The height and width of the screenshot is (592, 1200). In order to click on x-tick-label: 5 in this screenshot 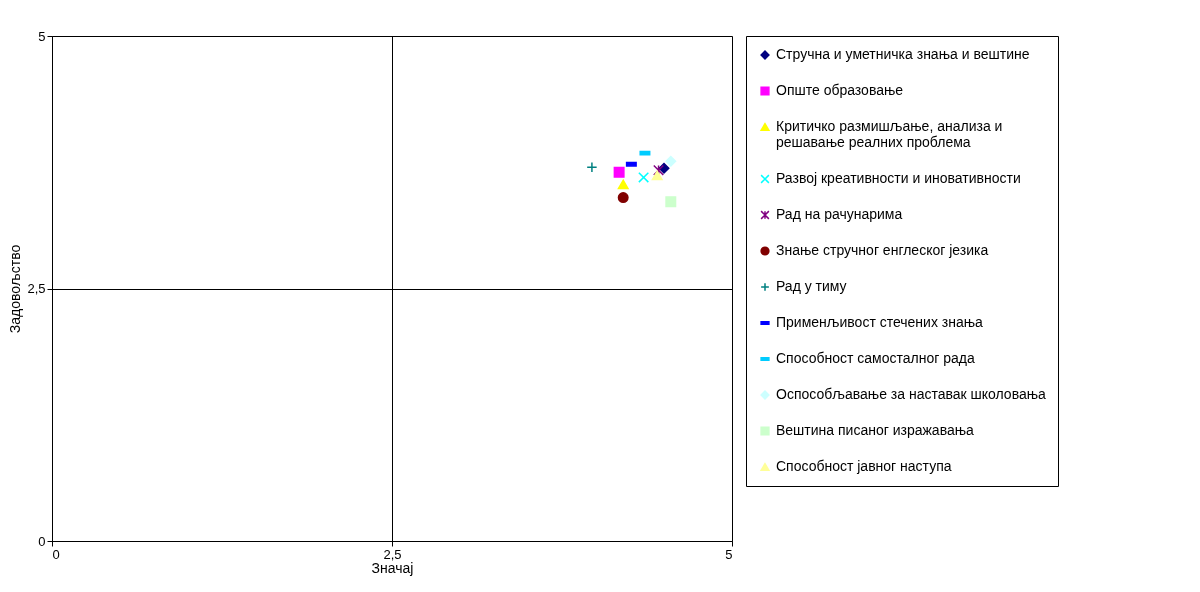, I will do `click(729, 554)`.